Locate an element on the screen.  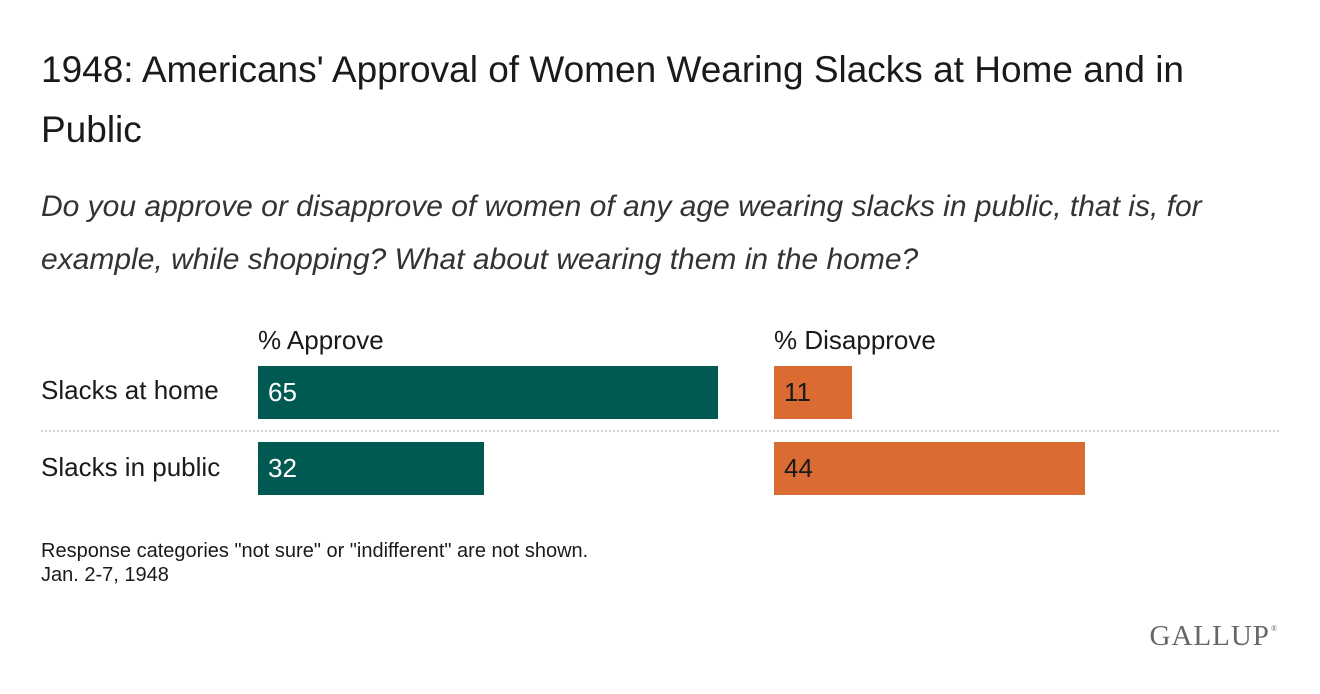
bar-disapprove-home is located at coordinates (813, 392).